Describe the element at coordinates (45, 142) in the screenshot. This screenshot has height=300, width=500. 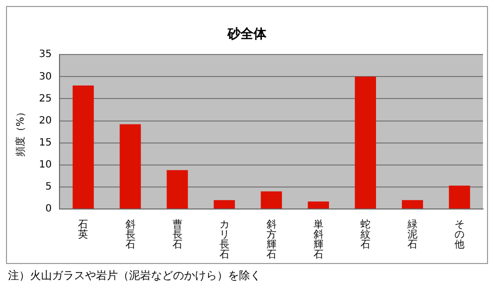
I see `y-tick-label: 15` at that location.